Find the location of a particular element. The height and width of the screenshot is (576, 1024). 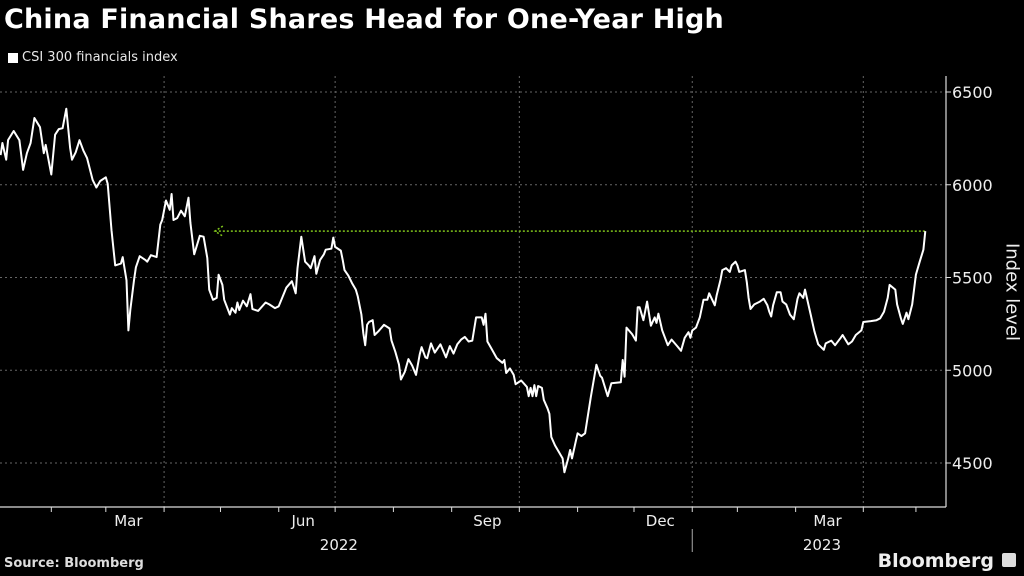

reference-arrow-icon is located at coordinates (218, 231).